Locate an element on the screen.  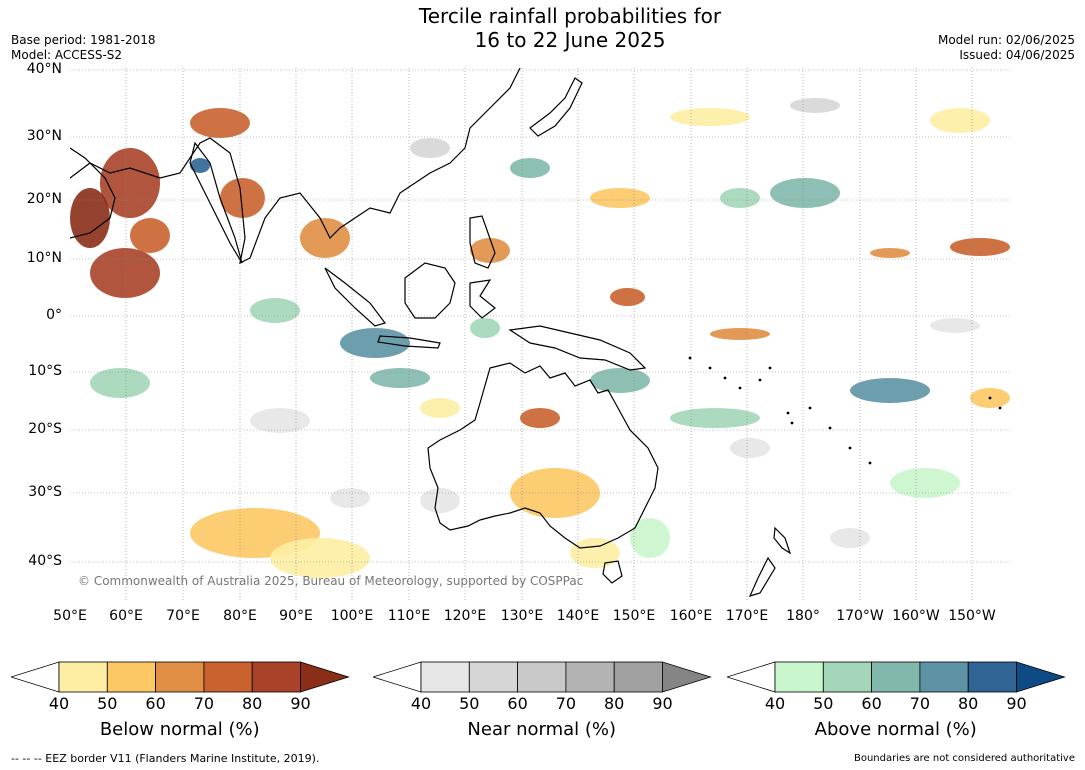
borneo-coastline is located at coordinates (430, 290).